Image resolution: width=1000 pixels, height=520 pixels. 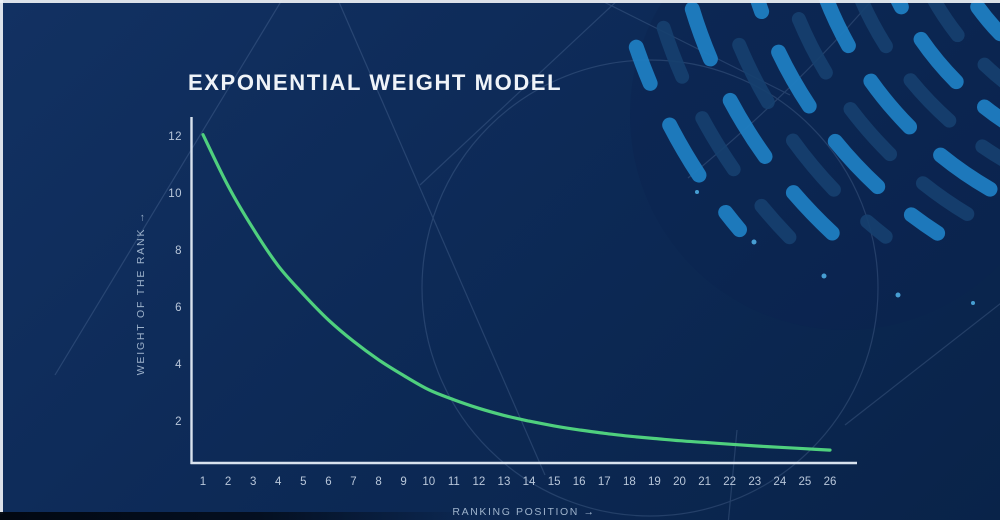 I want to click on y-tick-label: 12, so click(x=175, y=136).